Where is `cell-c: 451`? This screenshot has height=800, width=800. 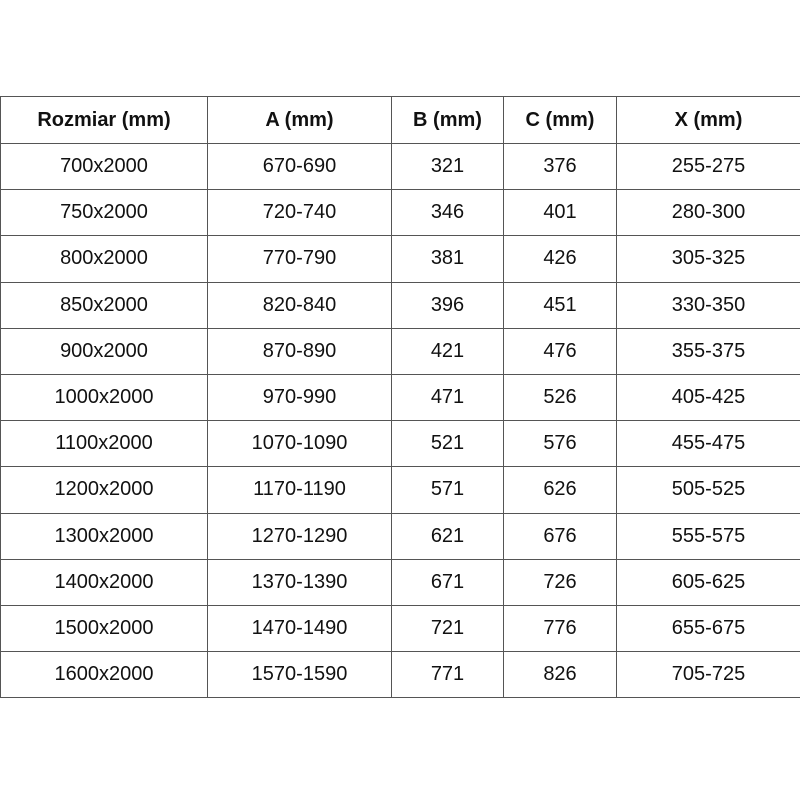
cell-c: 451 is located at coordinates (560, 305).